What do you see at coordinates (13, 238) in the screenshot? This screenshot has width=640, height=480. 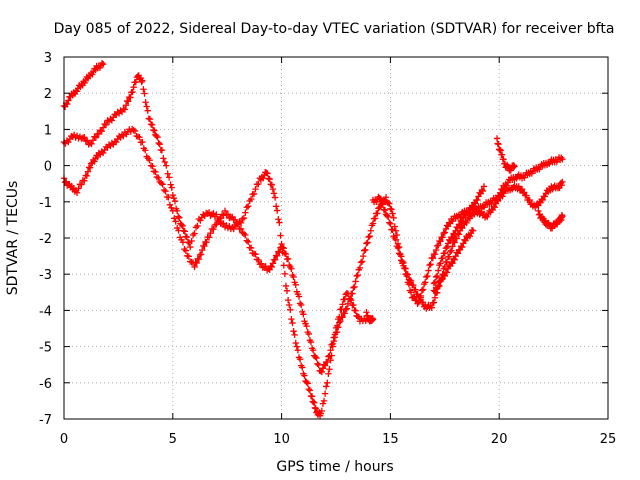 I see `y-axis-label: SDTVAR / TECUs` at bounding box center [13, 238].